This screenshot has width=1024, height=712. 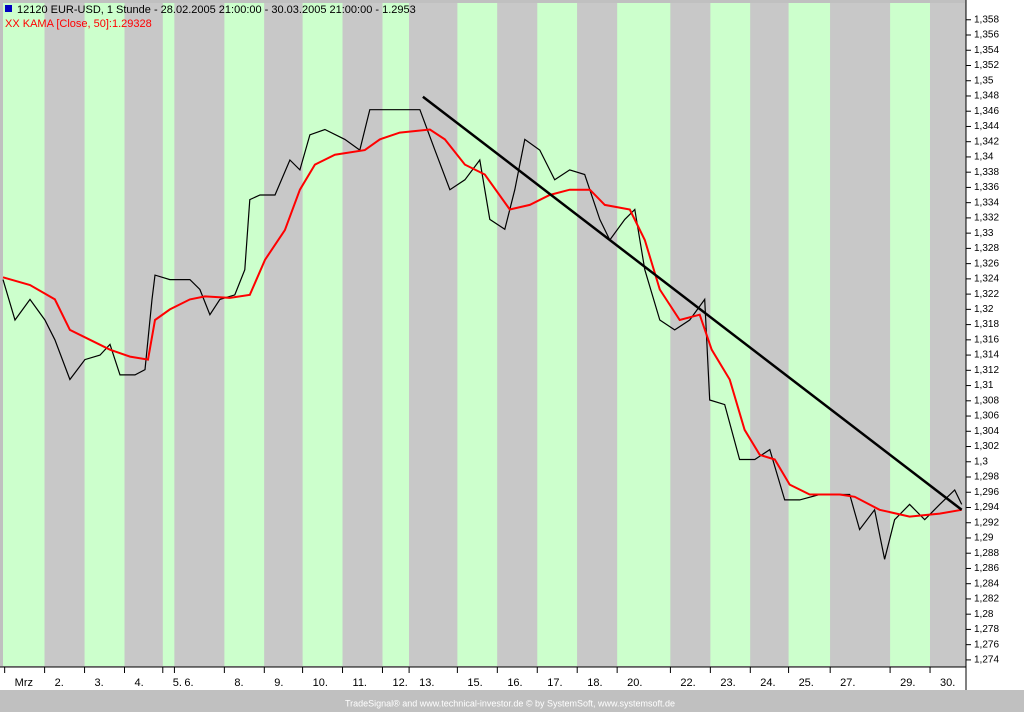 What do you see at coordinates (984, 157) in the screenshot?
I see `y-tick-label: 1,34` at bounding box center [984, 157].